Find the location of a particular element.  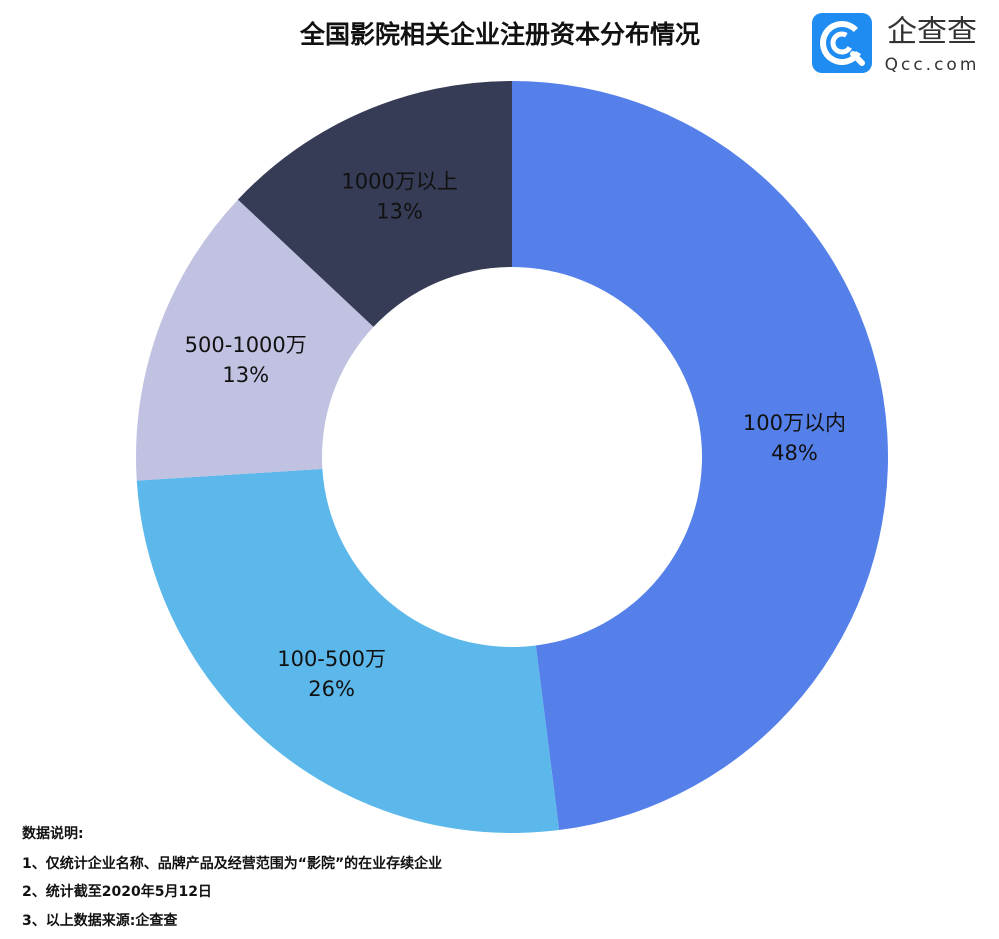

logo-ring is located at coordinates (842, 42).